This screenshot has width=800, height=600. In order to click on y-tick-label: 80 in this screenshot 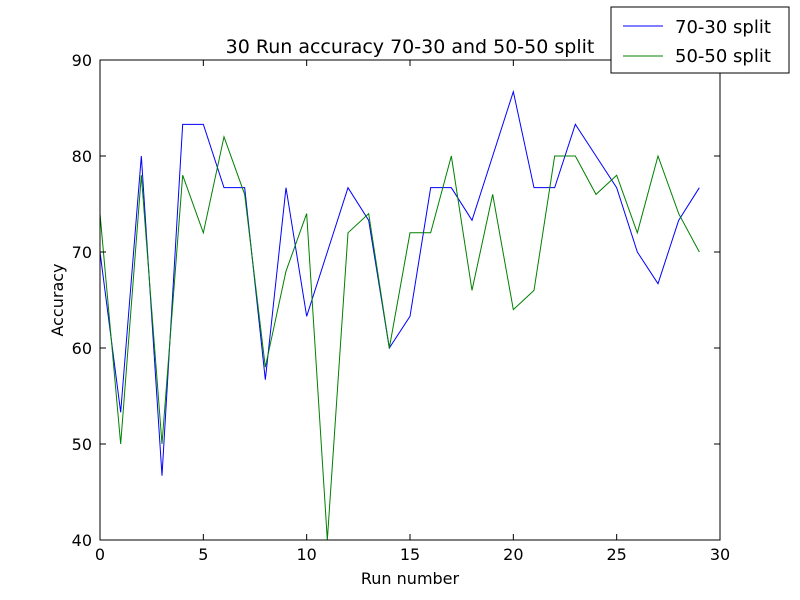, I will do `click(82, 156)`.